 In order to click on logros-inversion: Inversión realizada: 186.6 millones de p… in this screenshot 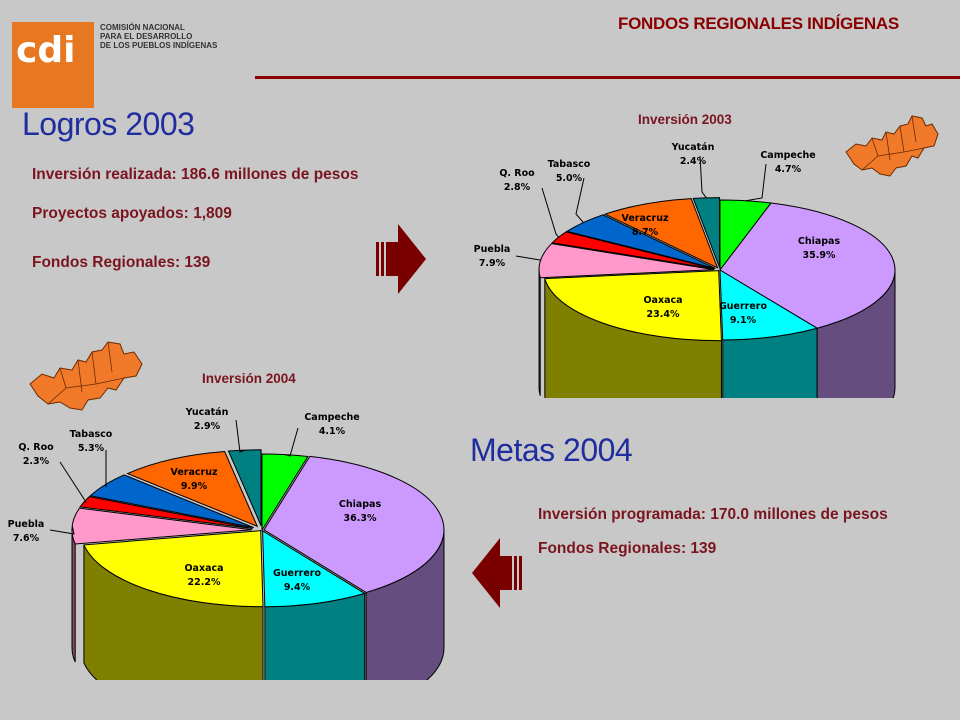, I will do `click(195, 174)`.